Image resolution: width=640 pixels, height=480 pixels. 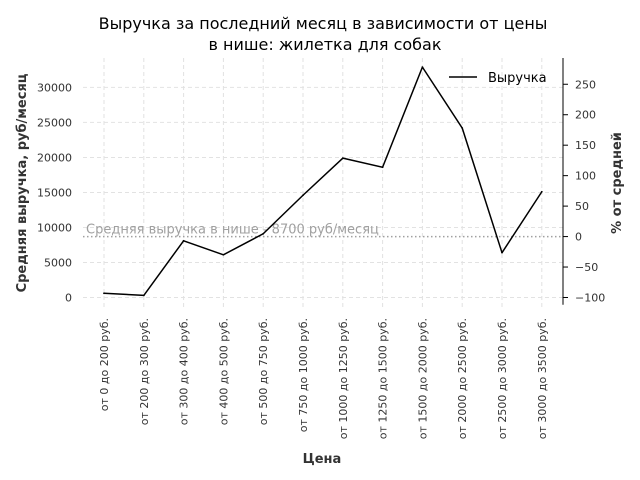 What do you see at coordinates (232, 230) in the screenshot?
I see `reference-line-label: Средняя выручка в нише - 8700 руб/месяц` at bounding box center [232, 230].